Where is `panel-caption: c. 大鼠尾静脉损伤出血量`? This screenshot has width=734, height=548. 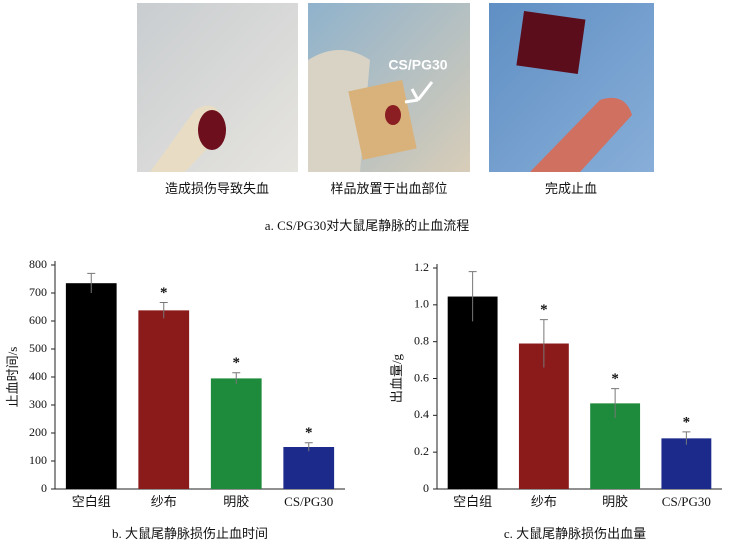 panel-caption: c. 大鼠尾静脉损伤出血量 is located at coordinates (575, 533).